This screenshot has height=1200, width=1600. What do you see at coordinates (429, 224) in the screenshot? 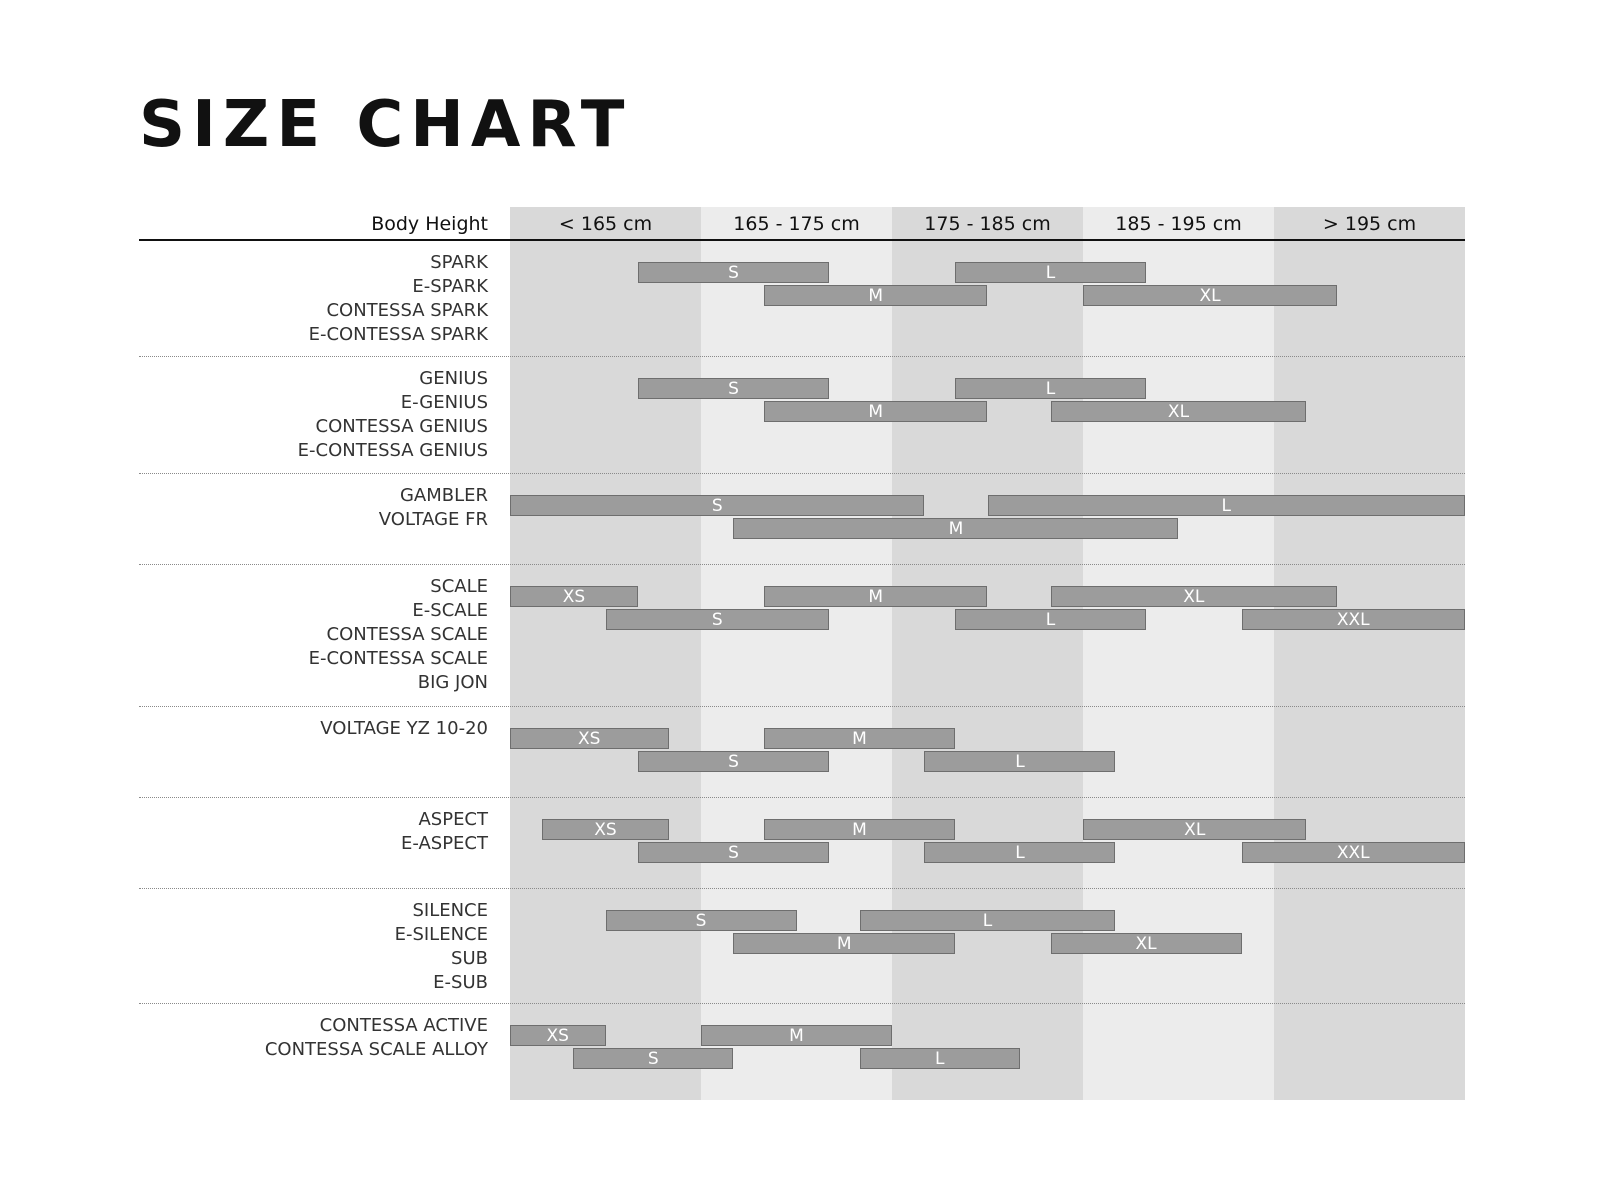
I see `row-header-body-height: Body Height` at bounding box center [429, 224].